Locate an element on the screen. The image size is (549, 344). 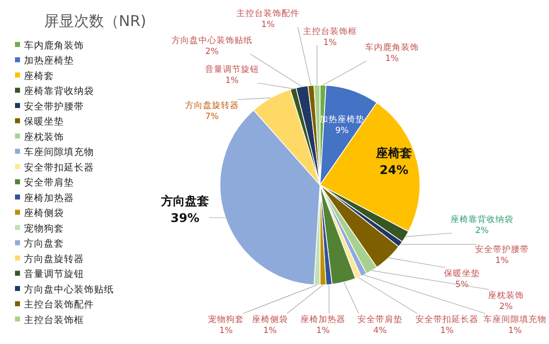
legend-label: 座椅套 is located at coordinates (39, 76).